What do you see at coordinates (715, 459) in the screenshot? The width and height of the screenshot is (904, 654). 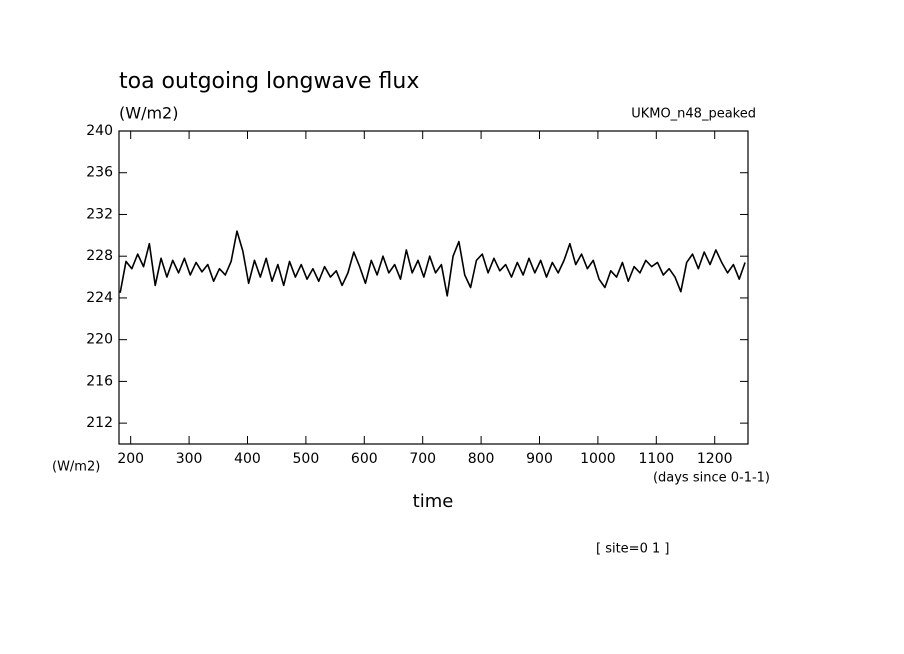 I see `x-tick-label: 1200` at bounding box center [715, 459].